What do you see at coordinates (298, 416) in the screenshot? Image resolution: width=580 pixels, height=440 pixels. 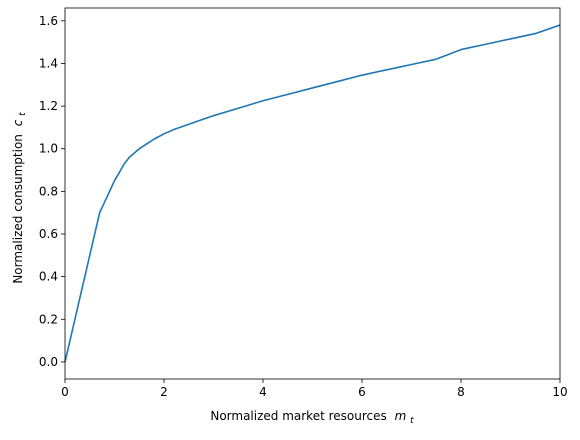 I see `x-axis-label-text: Normalized market resources` at bounding box center [298, 416].